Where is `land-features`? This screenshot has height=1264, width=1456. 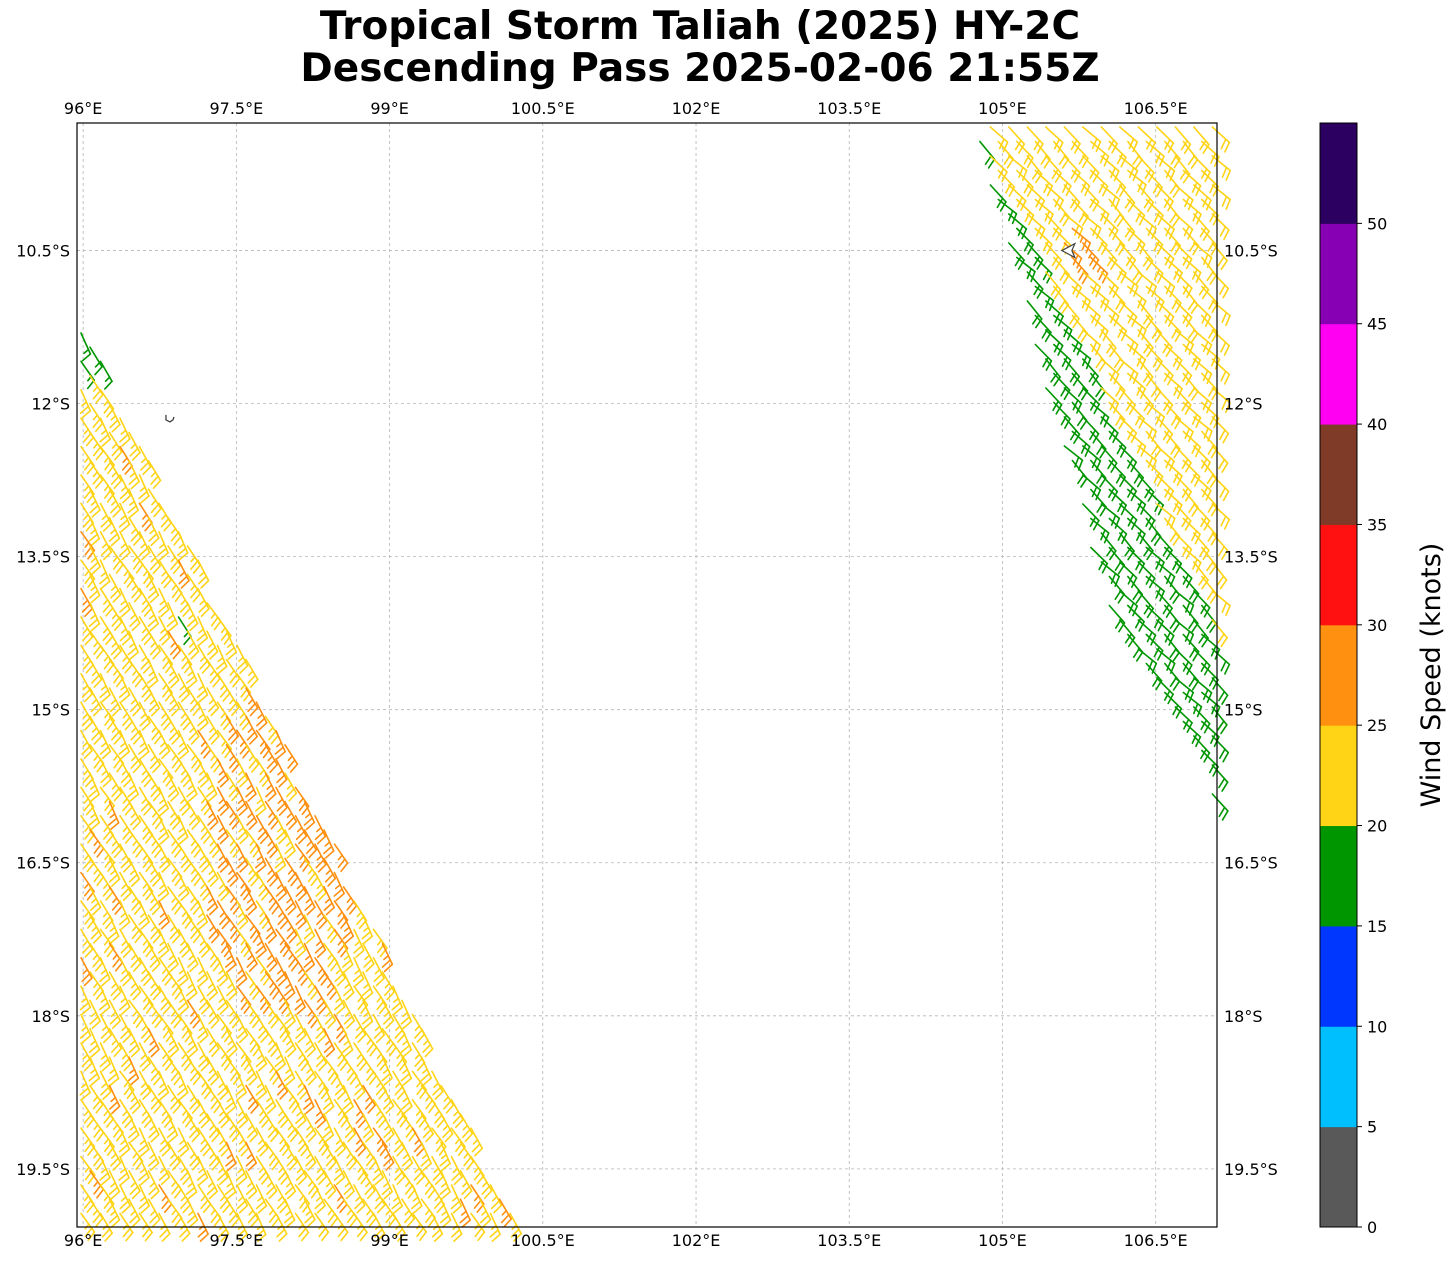 land-features is located at coordinates (621, 332).